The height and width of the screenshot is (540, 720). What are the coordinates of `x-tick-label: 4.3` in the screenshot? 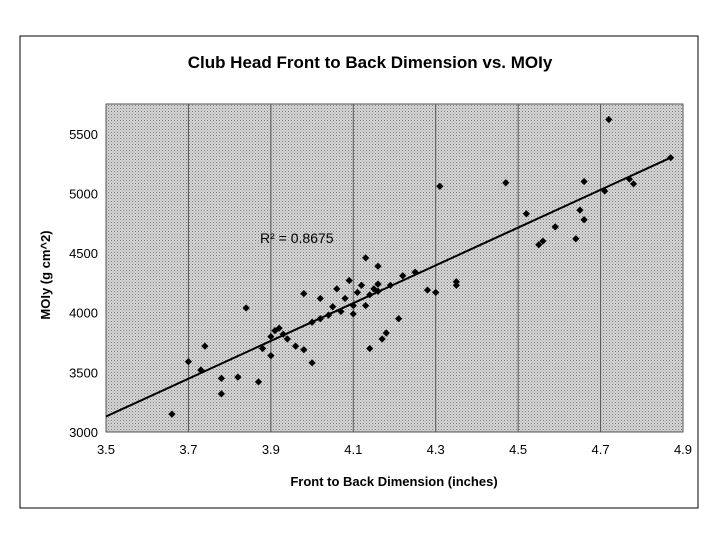 It's located at (436, 449).